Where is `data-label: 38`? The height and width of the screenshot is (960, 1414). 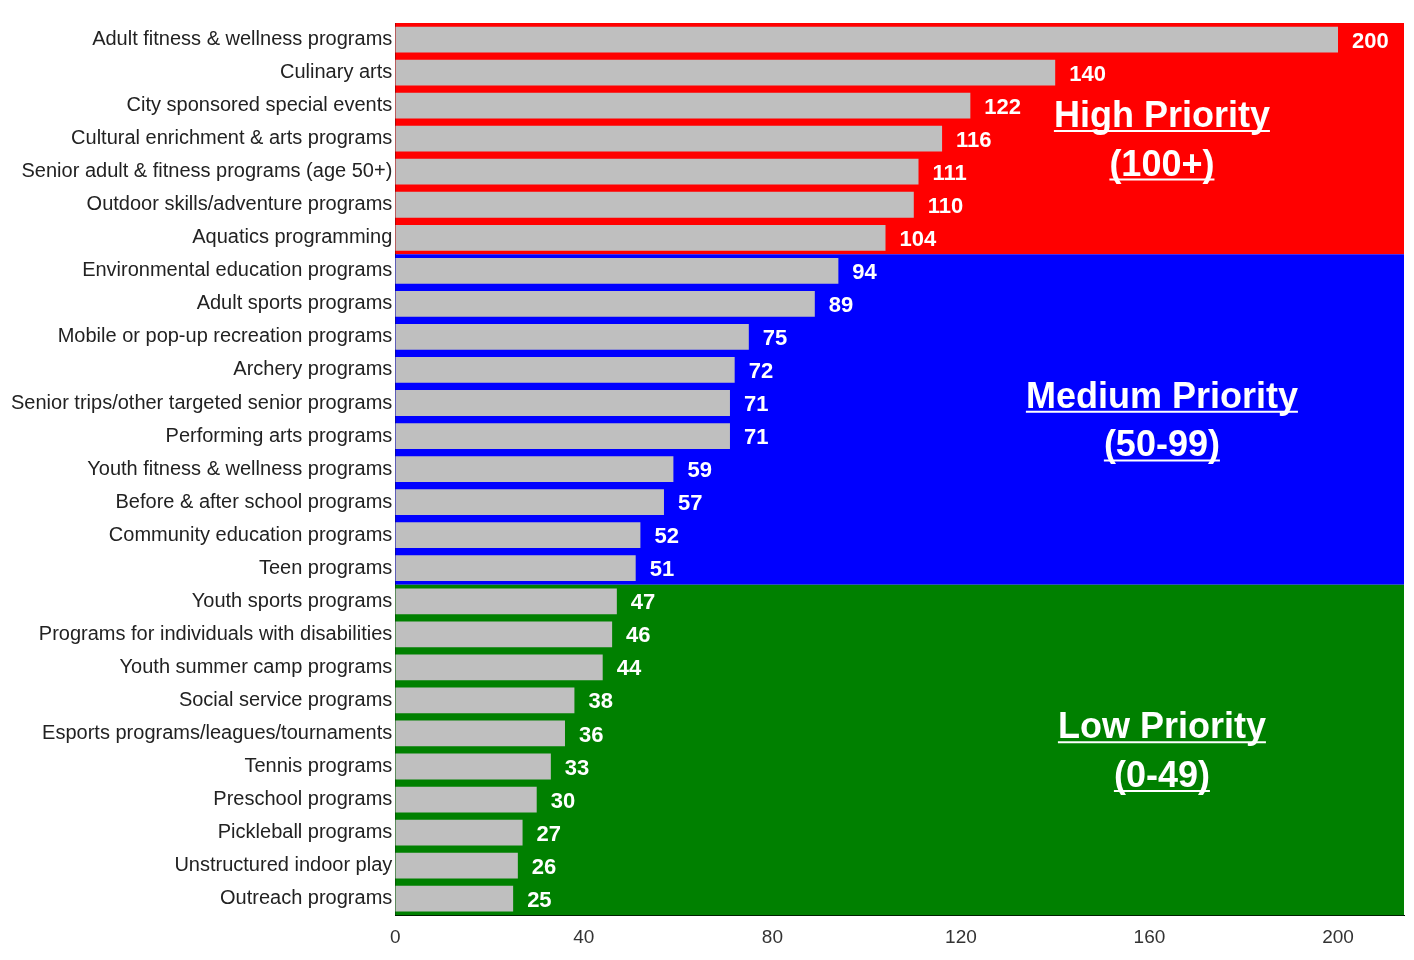
data-label: 38 is located at coordinates (600, 701).